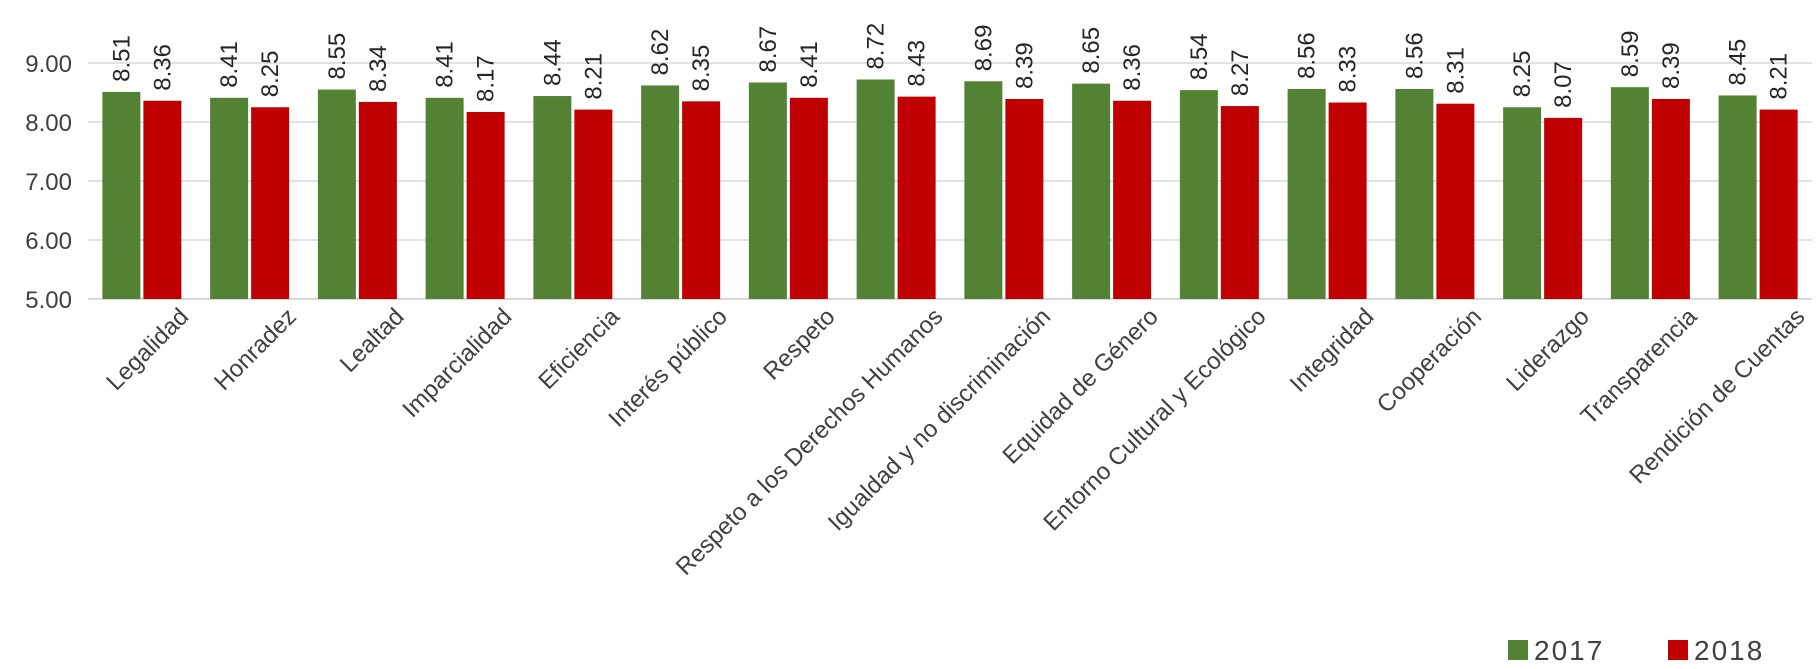  What do you see at coordinates (701, 68) in the screenshot?
I see `data-label-2018: 8.35` at bounding box center [701, 68].